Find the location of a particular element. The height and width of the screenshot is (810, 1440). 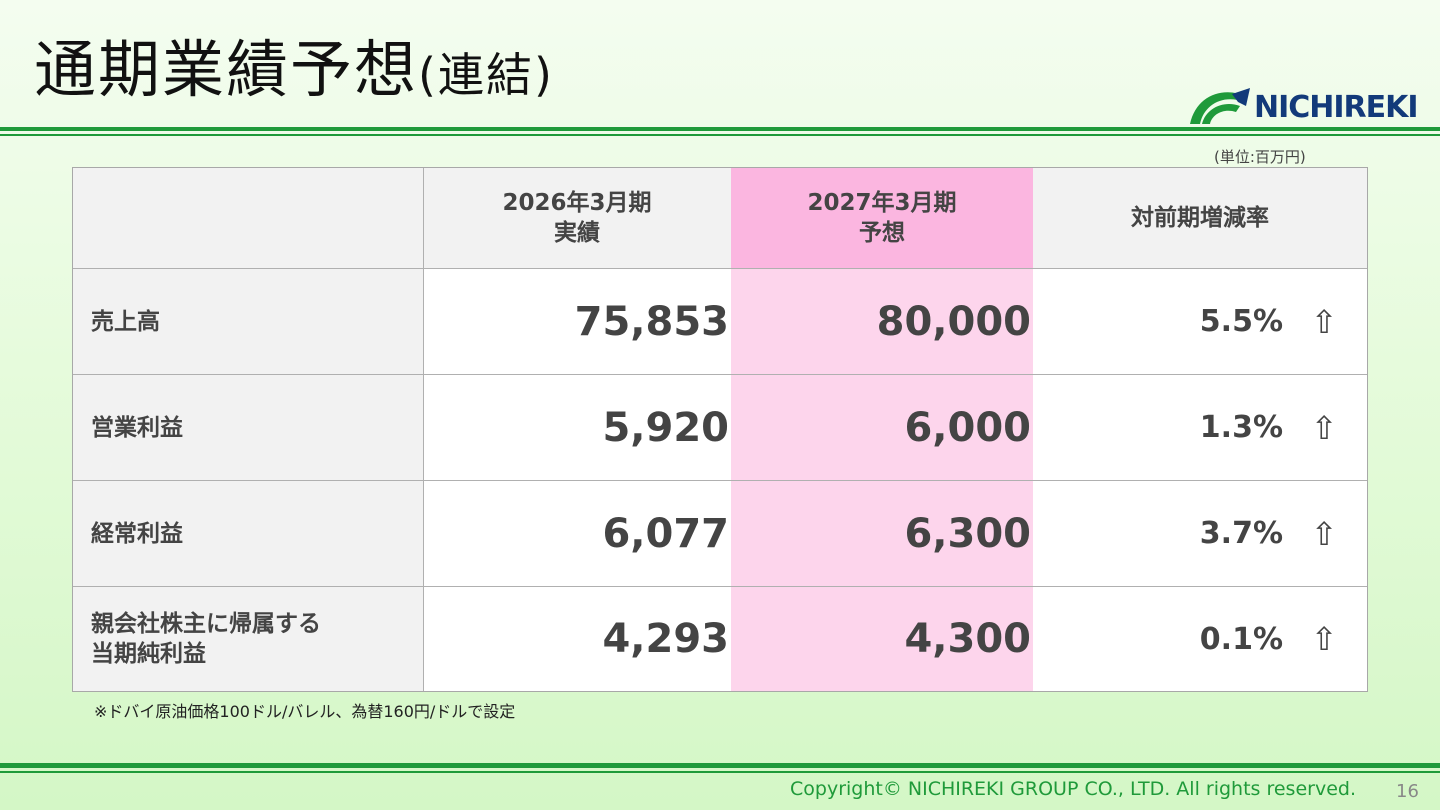

header-forecast: 2027年3月期 予想 is located at coordinates (882, 218).